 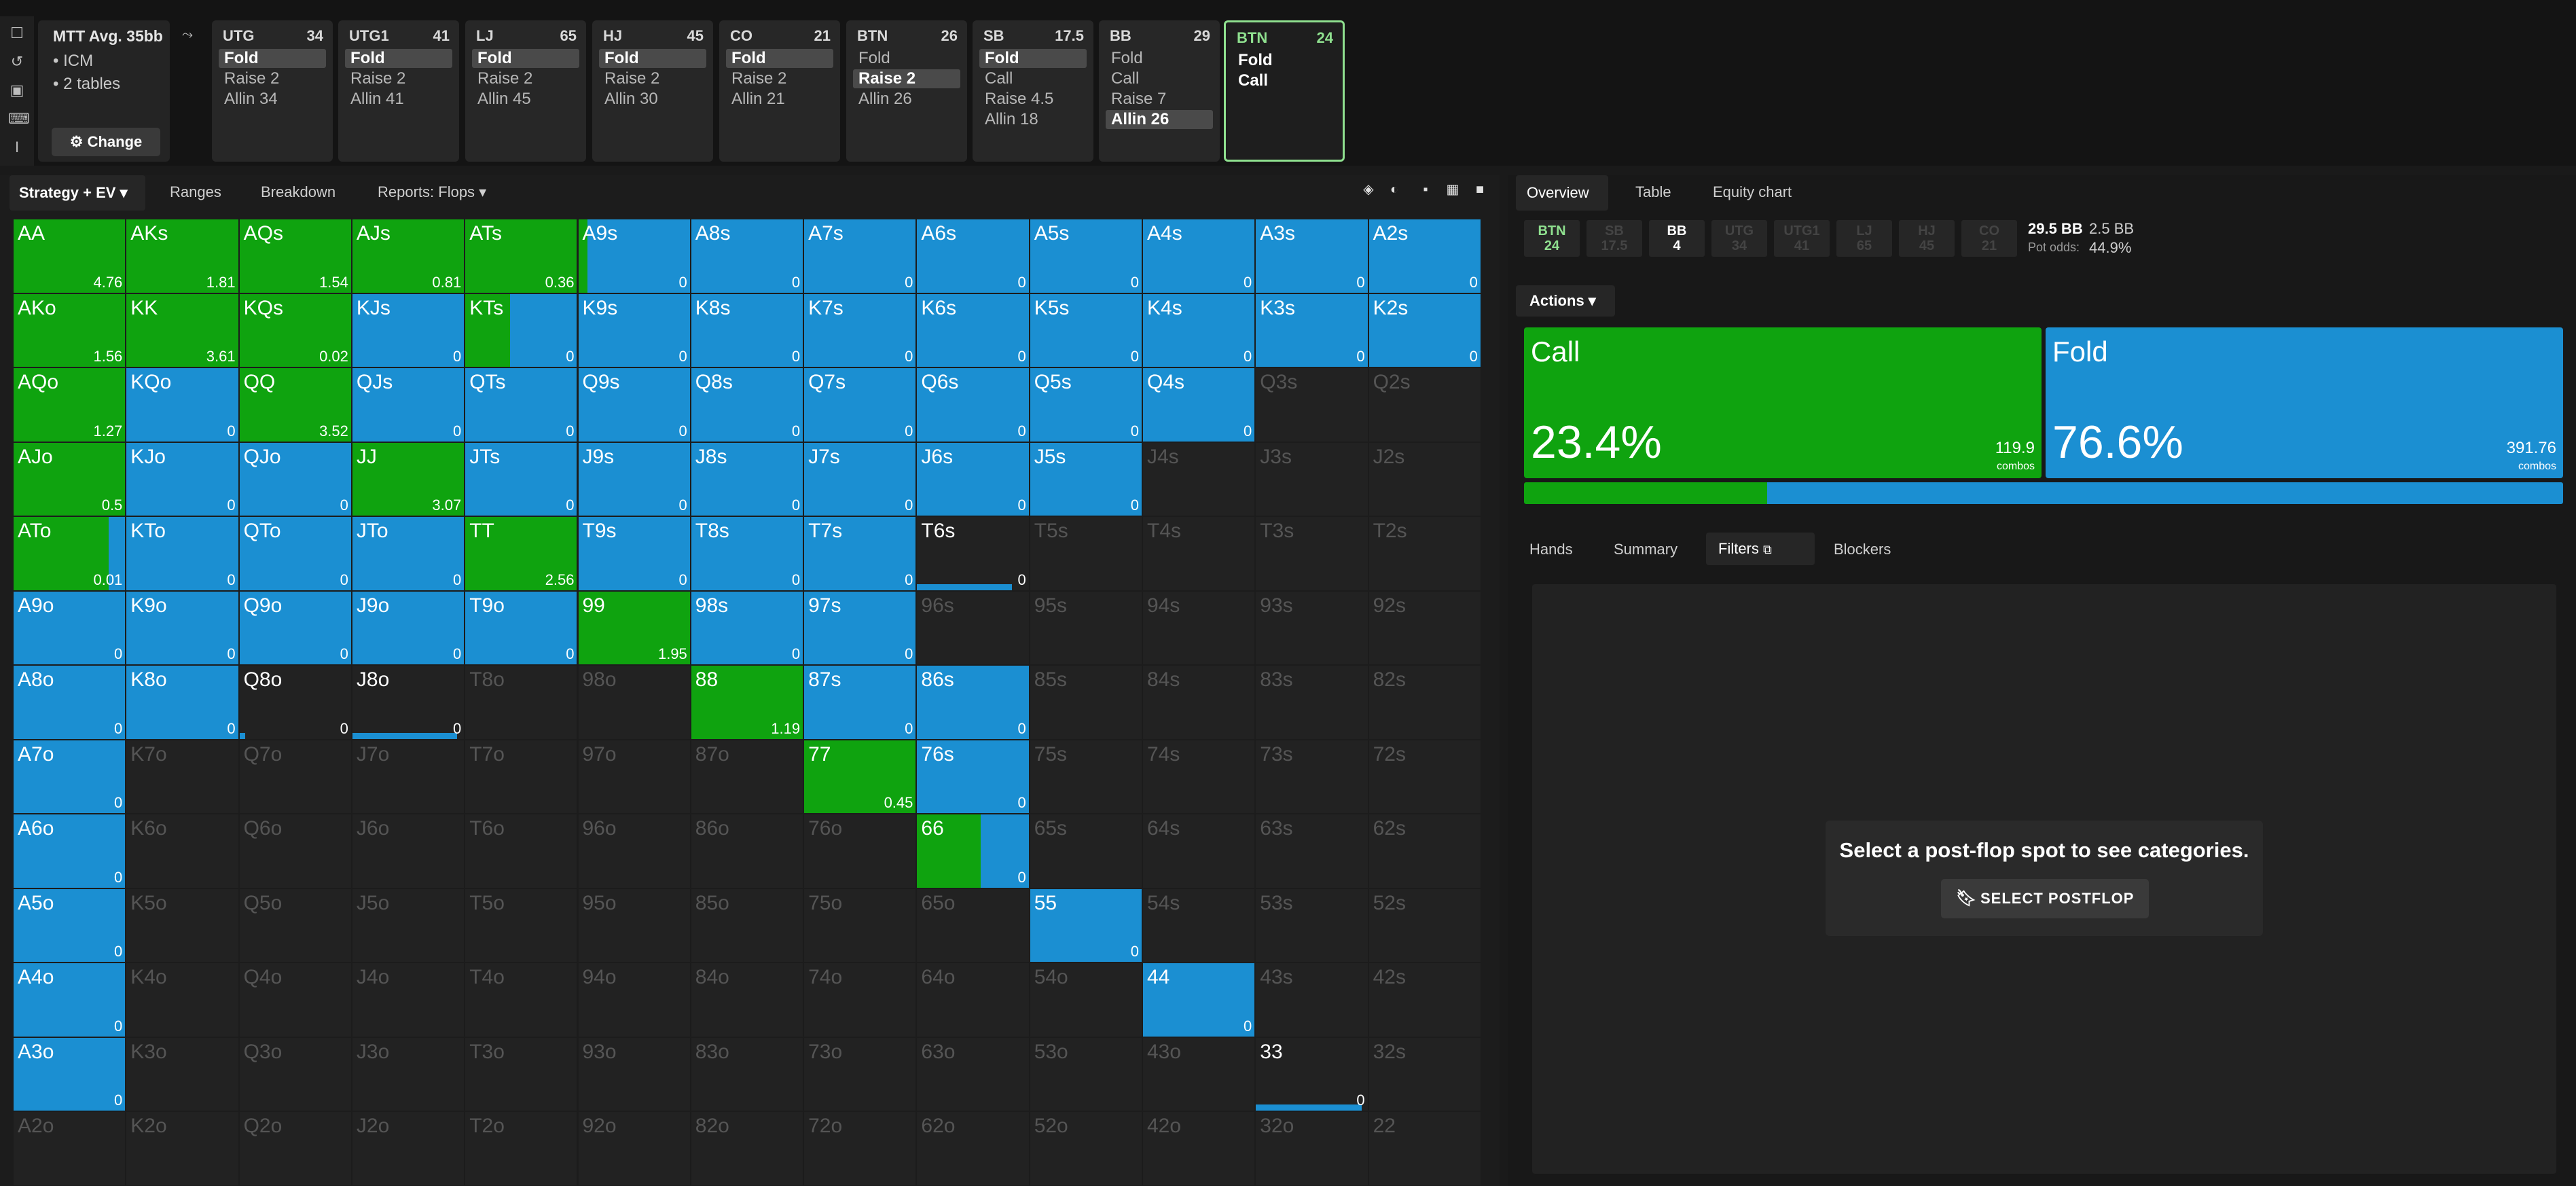 I want to click on hand-cell-63o: 63o, so click(x=973, y=1074).